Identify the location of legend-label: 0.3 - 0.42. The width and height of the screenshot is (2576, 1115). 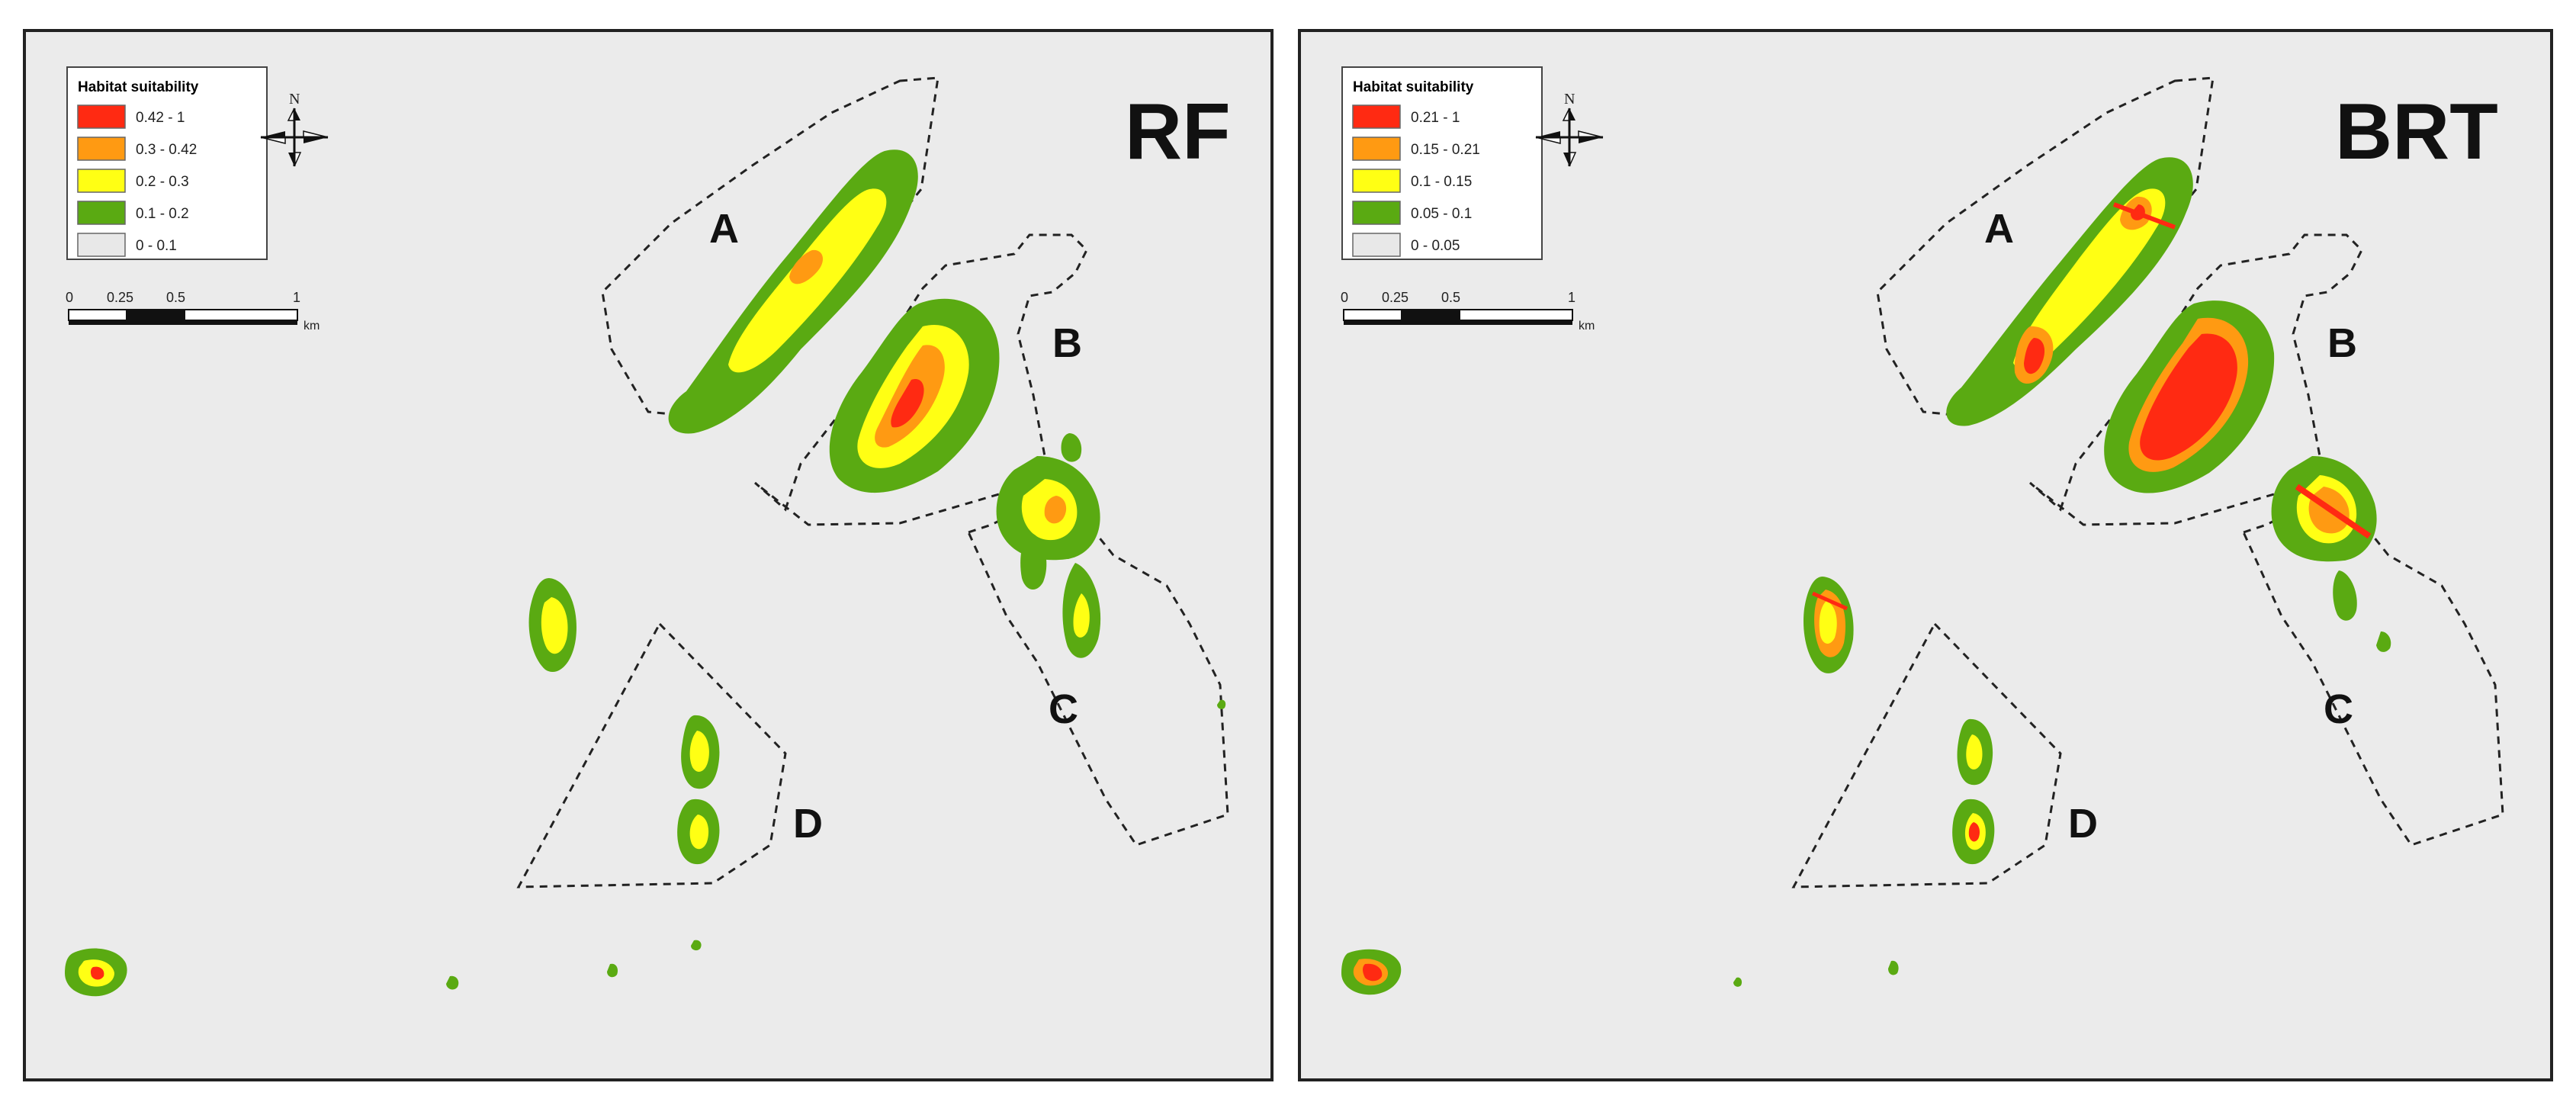
(166, 150).